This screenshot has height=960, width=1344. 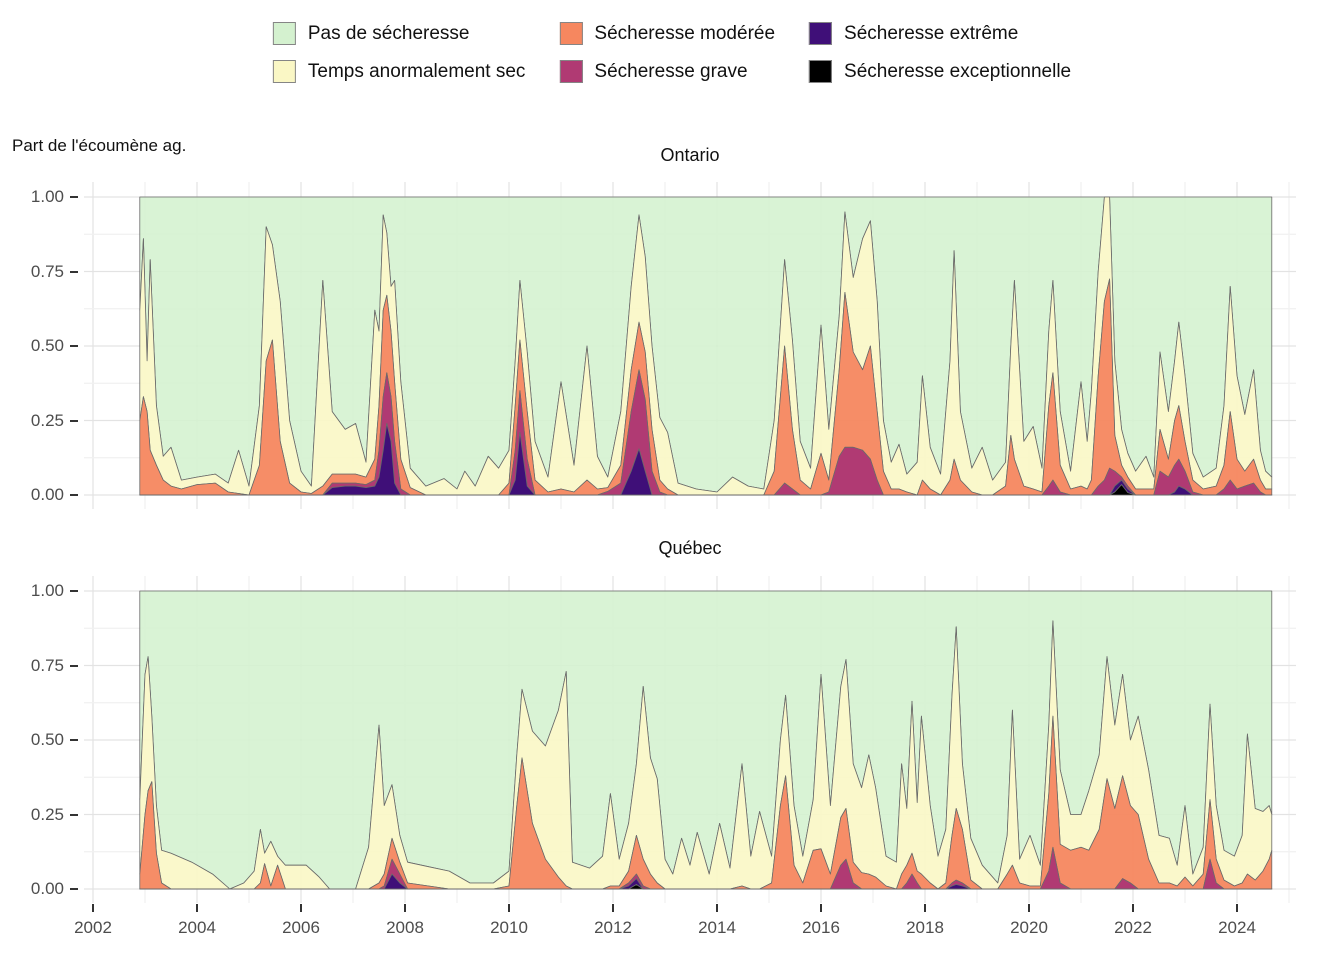 What do you see at coordinates (613, 908) in the screenshot?
I see `x-tick-mark-2012` at bounding box center [613, 908].